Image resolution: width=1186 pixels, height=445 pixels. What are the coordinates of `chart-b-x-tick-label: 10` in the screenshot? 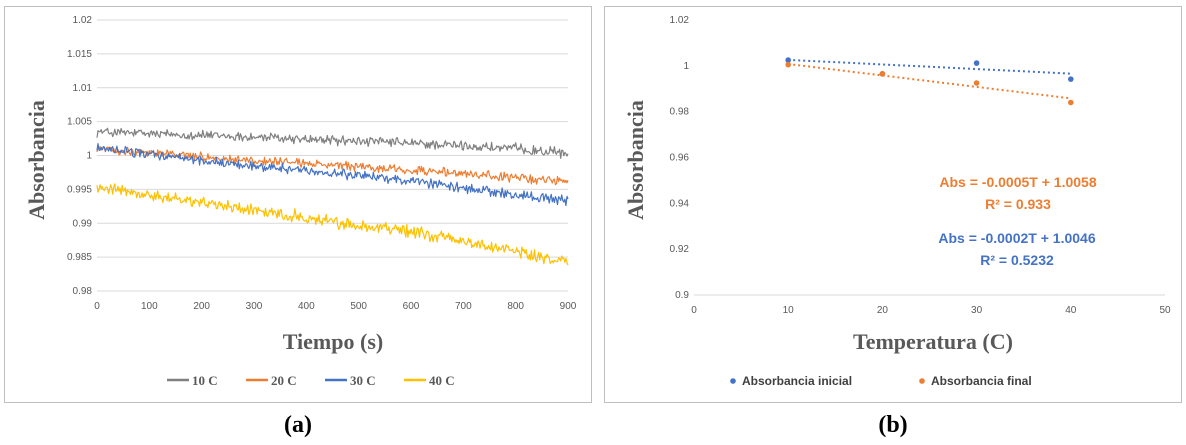 It's located at (789, 310).